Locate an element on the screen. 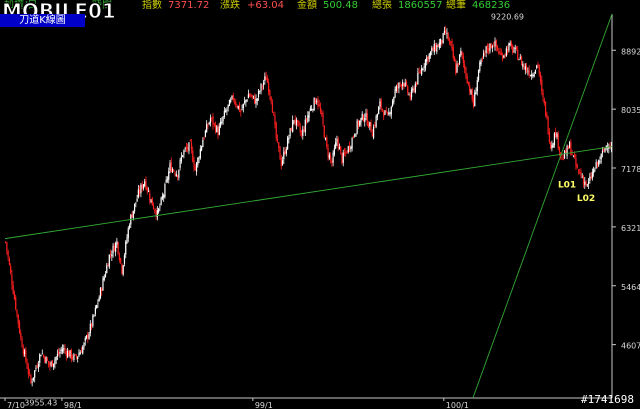 The width and height of the screenshot is (640, 409). y-tick-label: 4607 is located at coordinates (630, 346).